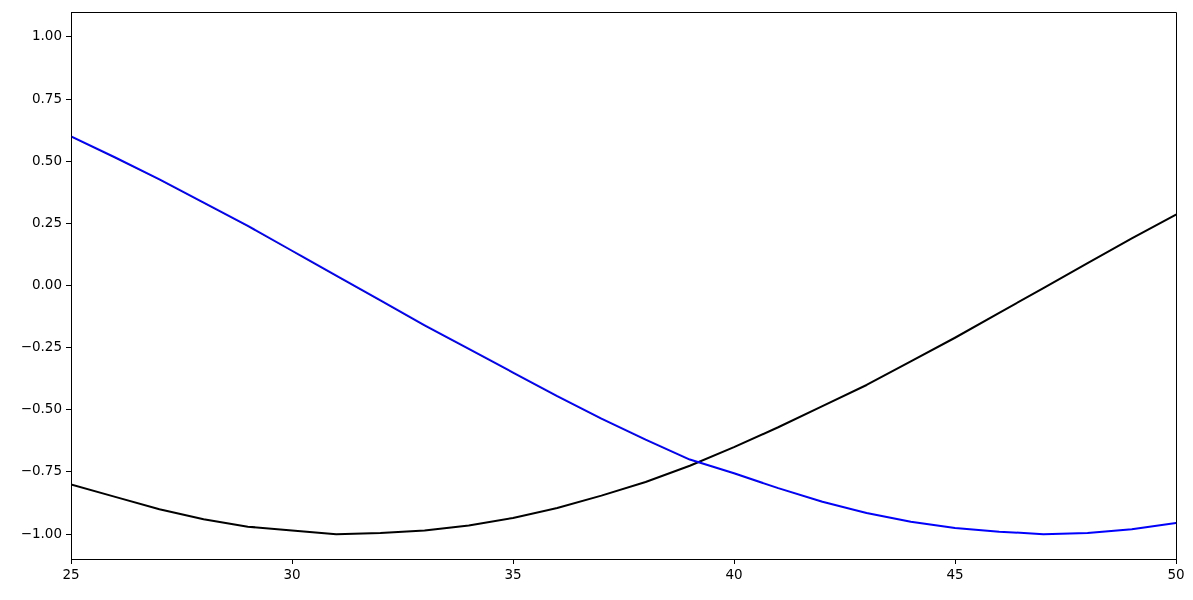  What do you see at coordinates (1176, 573) in the screenshot?
I see `x-tick-label: 50` at bounding box center [1176, 573].